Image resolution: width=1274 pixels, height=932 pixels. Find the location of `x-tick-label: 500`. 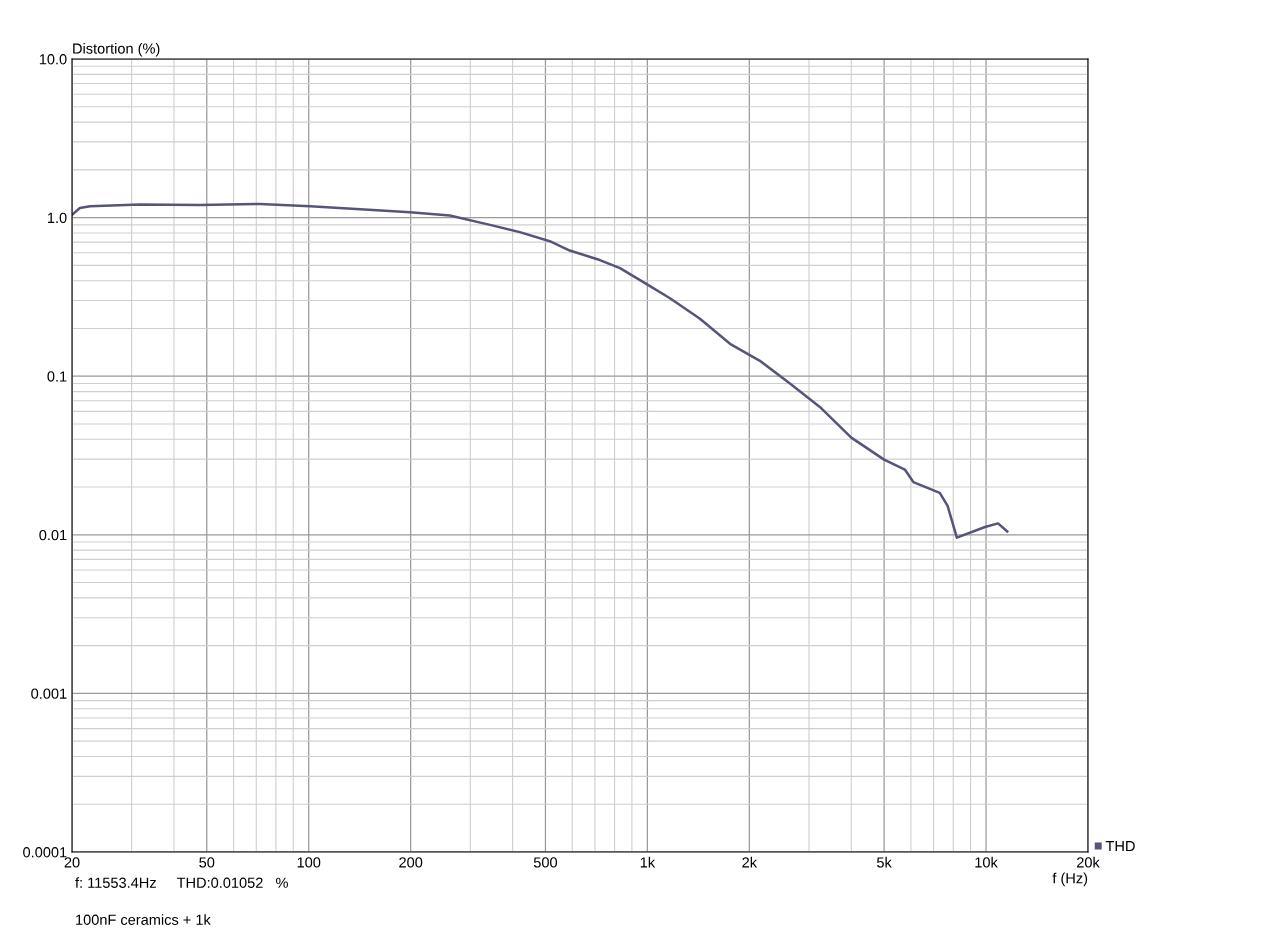

x-tick-label: 500 is located at coordinates (545, 862).